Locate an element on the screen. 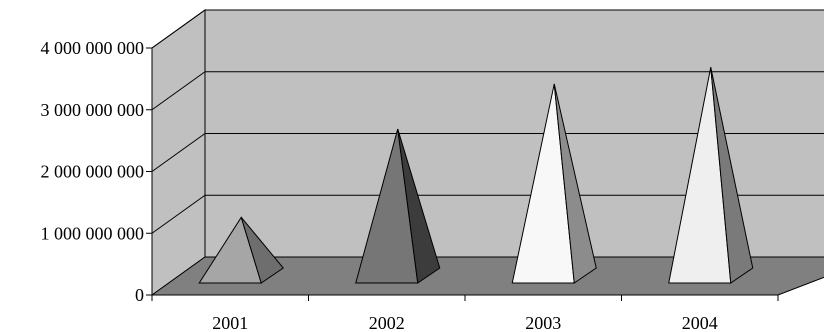  x-tick-label: 2001 is located at coordinates (230, 322).